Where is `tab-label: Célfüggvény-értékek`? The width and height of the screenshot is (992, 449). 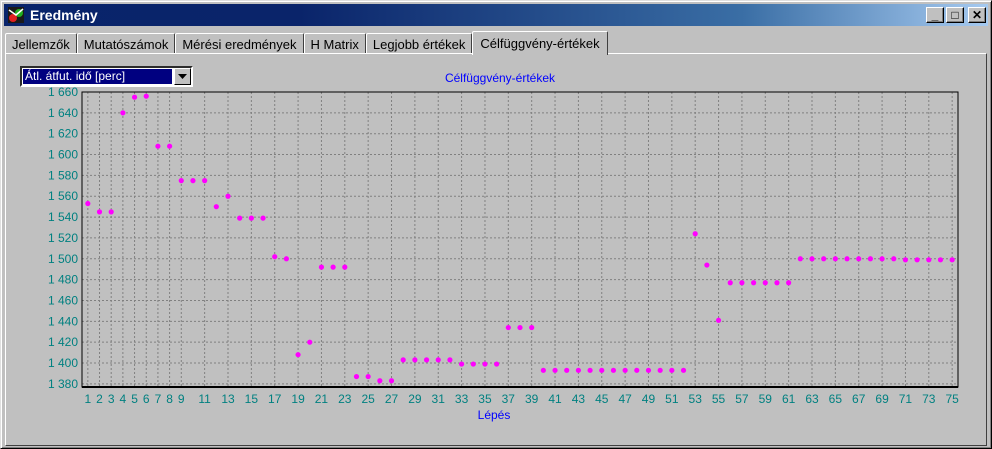 tab-label: Célfüggvény-értékek is located at coordinates (540, 43).